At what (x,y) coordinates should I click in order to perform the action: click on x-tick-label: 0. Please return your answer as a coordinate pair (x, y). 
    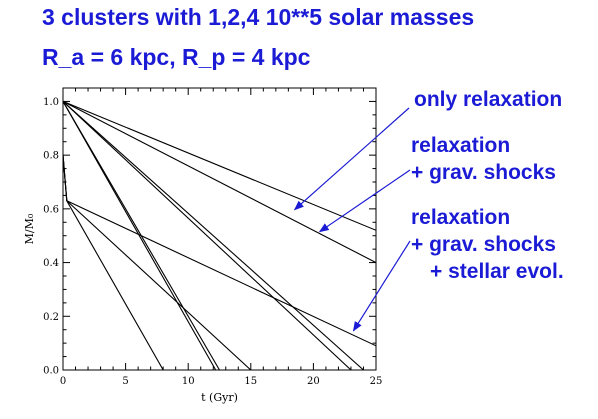
    Looking at the image, I should click on (63, 381).